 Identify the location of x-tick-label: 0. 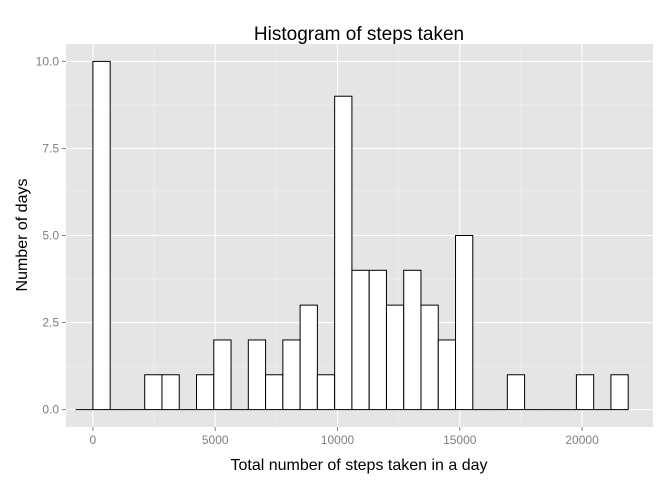
(93, 440).